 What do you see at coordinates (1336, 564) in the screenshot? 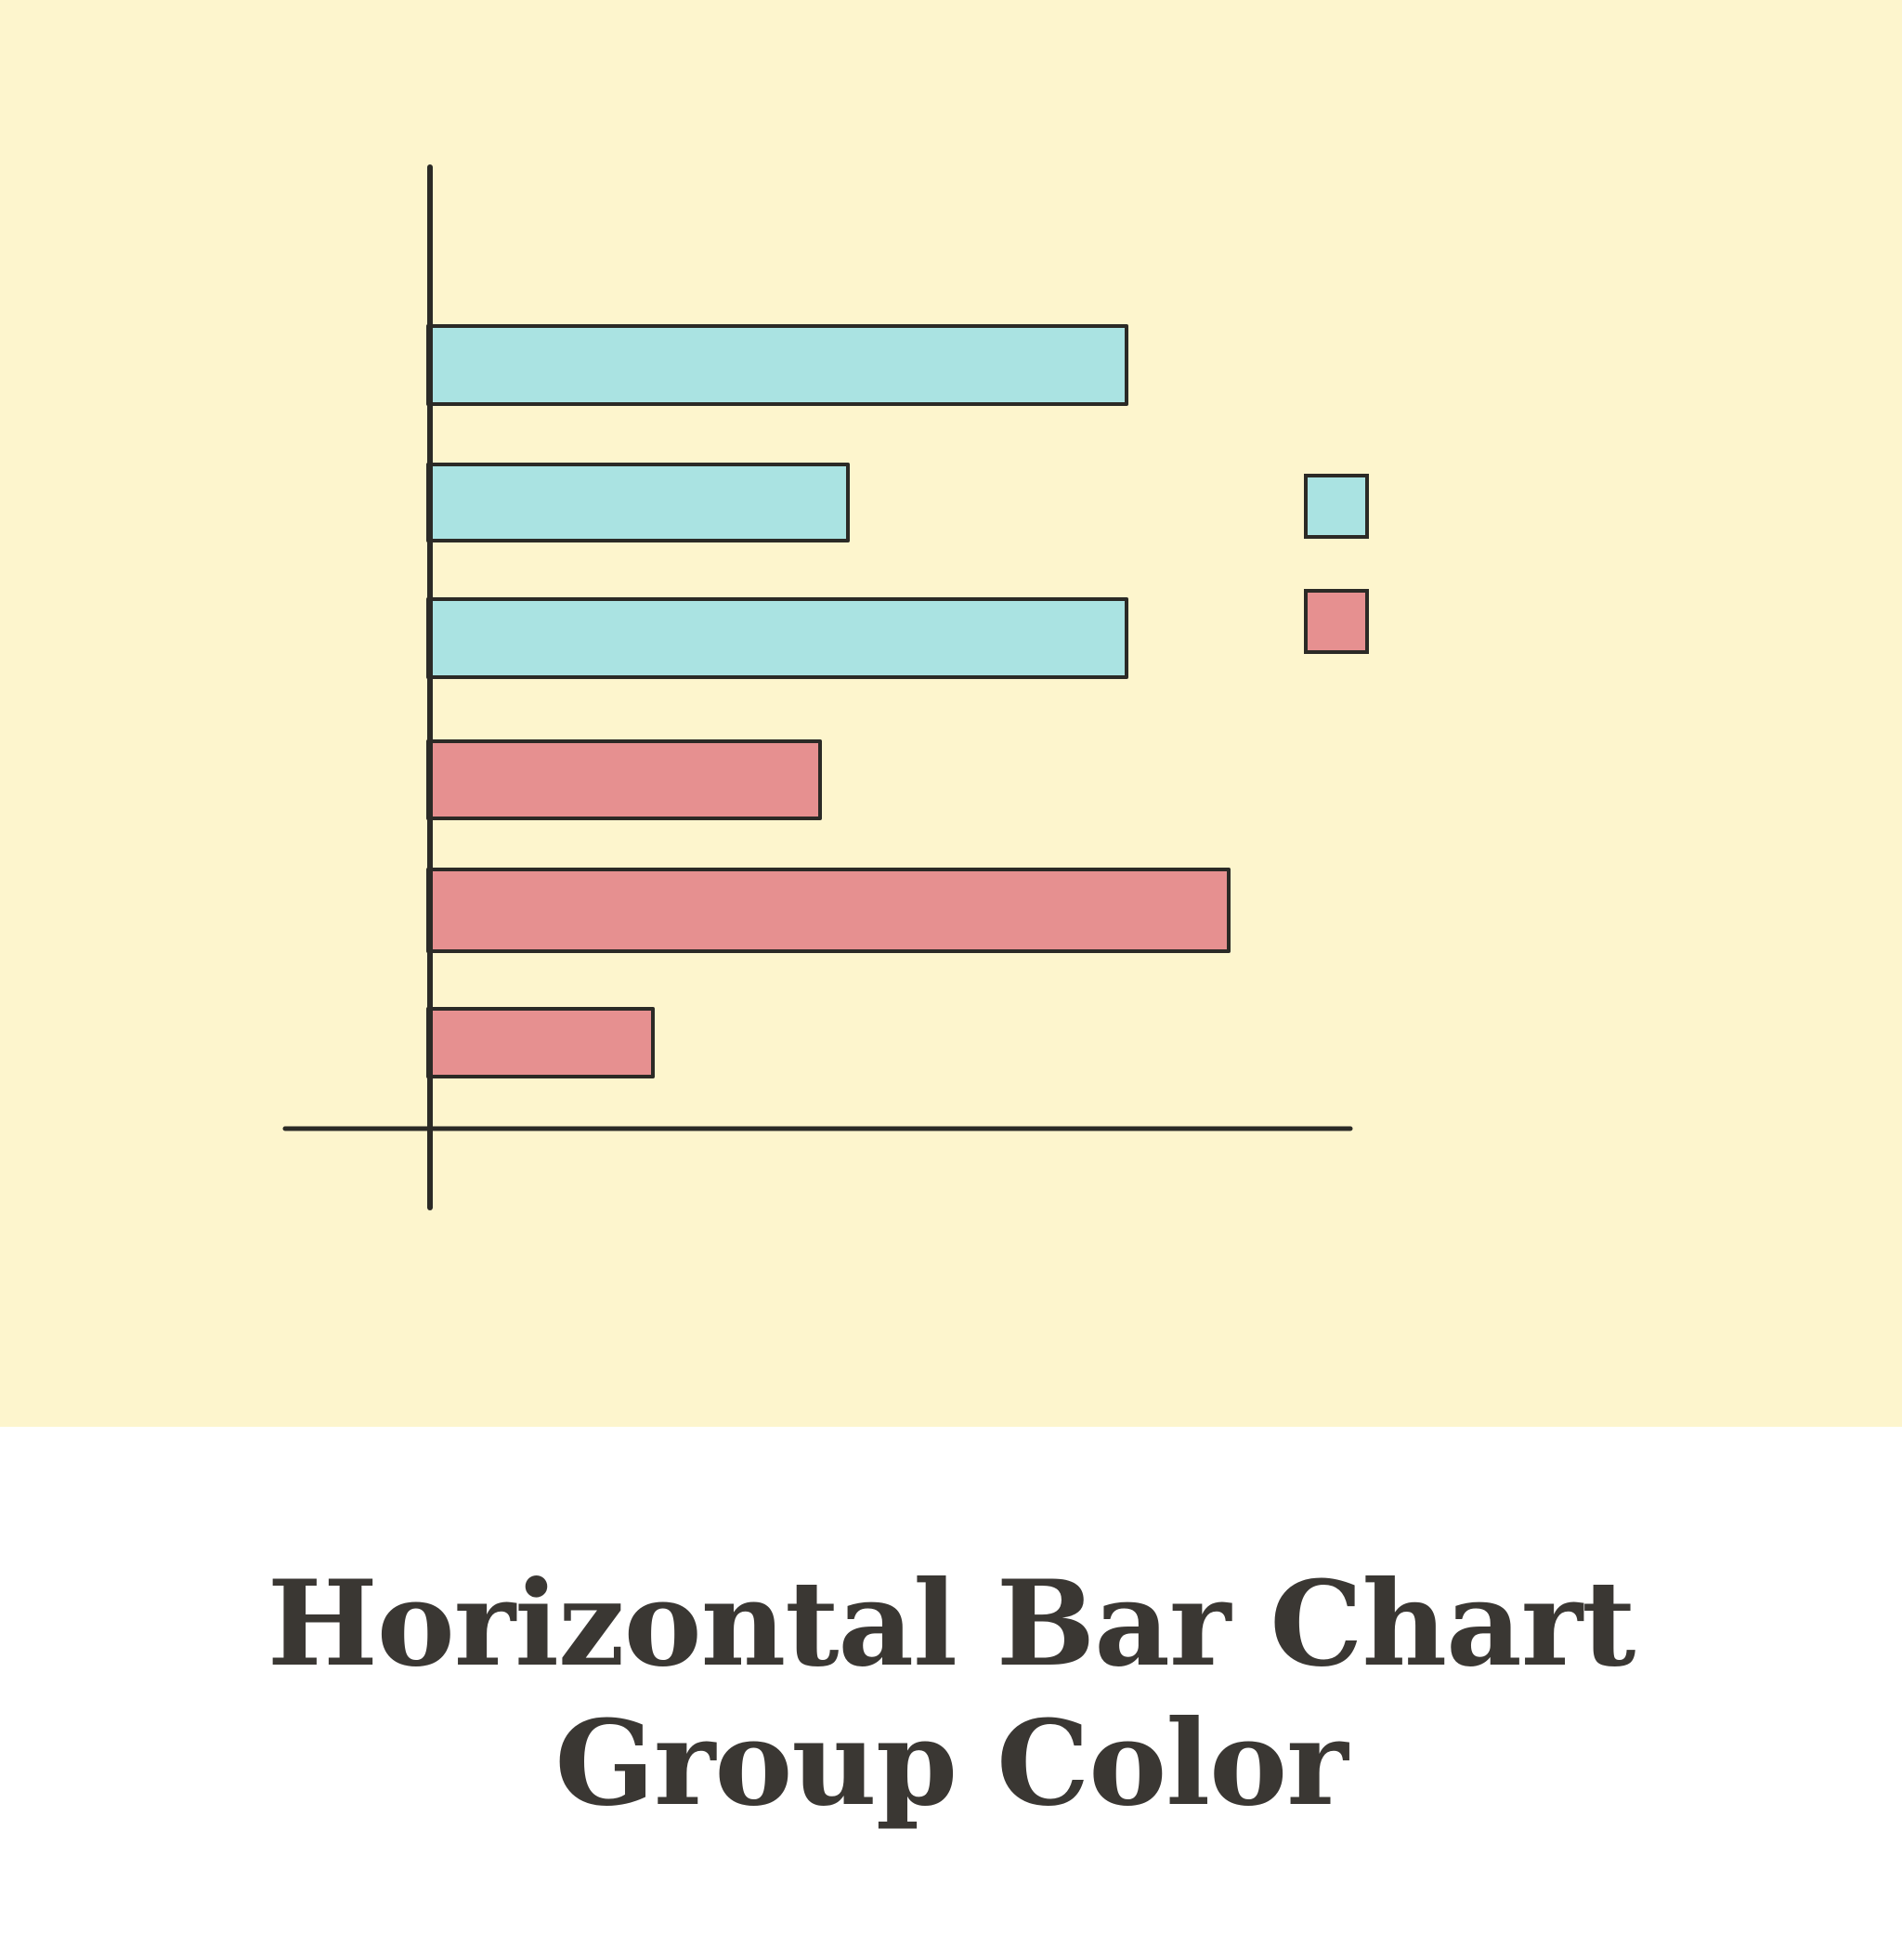
I see `legend` at bounding box center [1336, 564].